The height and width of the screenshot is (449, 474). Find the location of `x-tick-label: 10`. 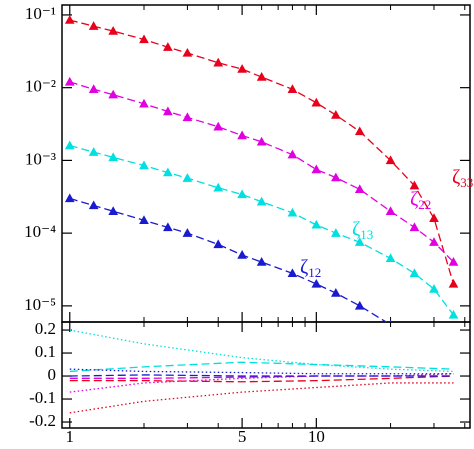

x-tick-label: 10 is located at coordinates (316, 435).